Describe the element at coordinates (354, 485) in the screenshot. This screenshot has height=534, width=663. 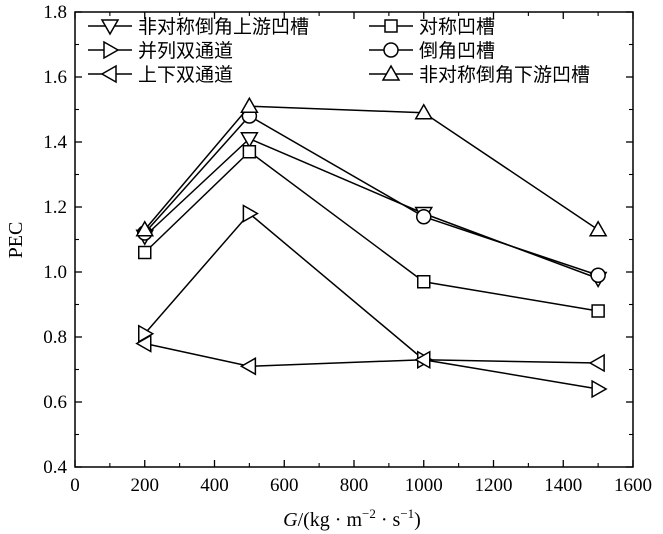
I see `x-tick-label: 800` at that location.